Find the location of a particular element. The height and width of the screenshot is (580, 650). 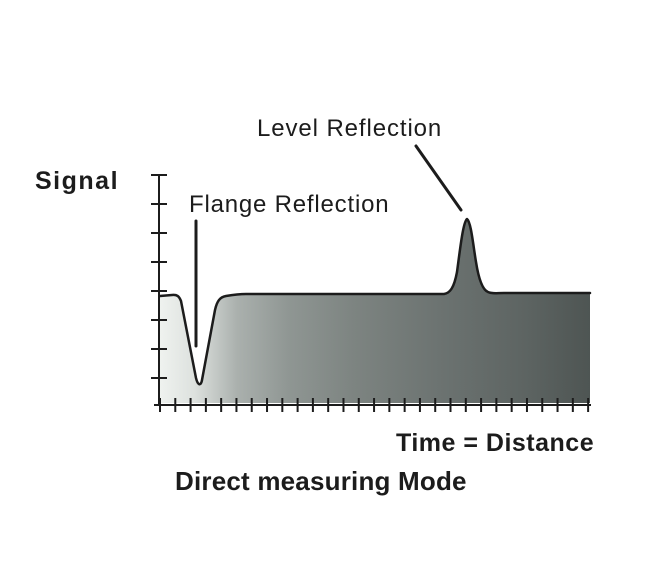

x-axis-label: Time = Distance is located at coordinates (495, 443).